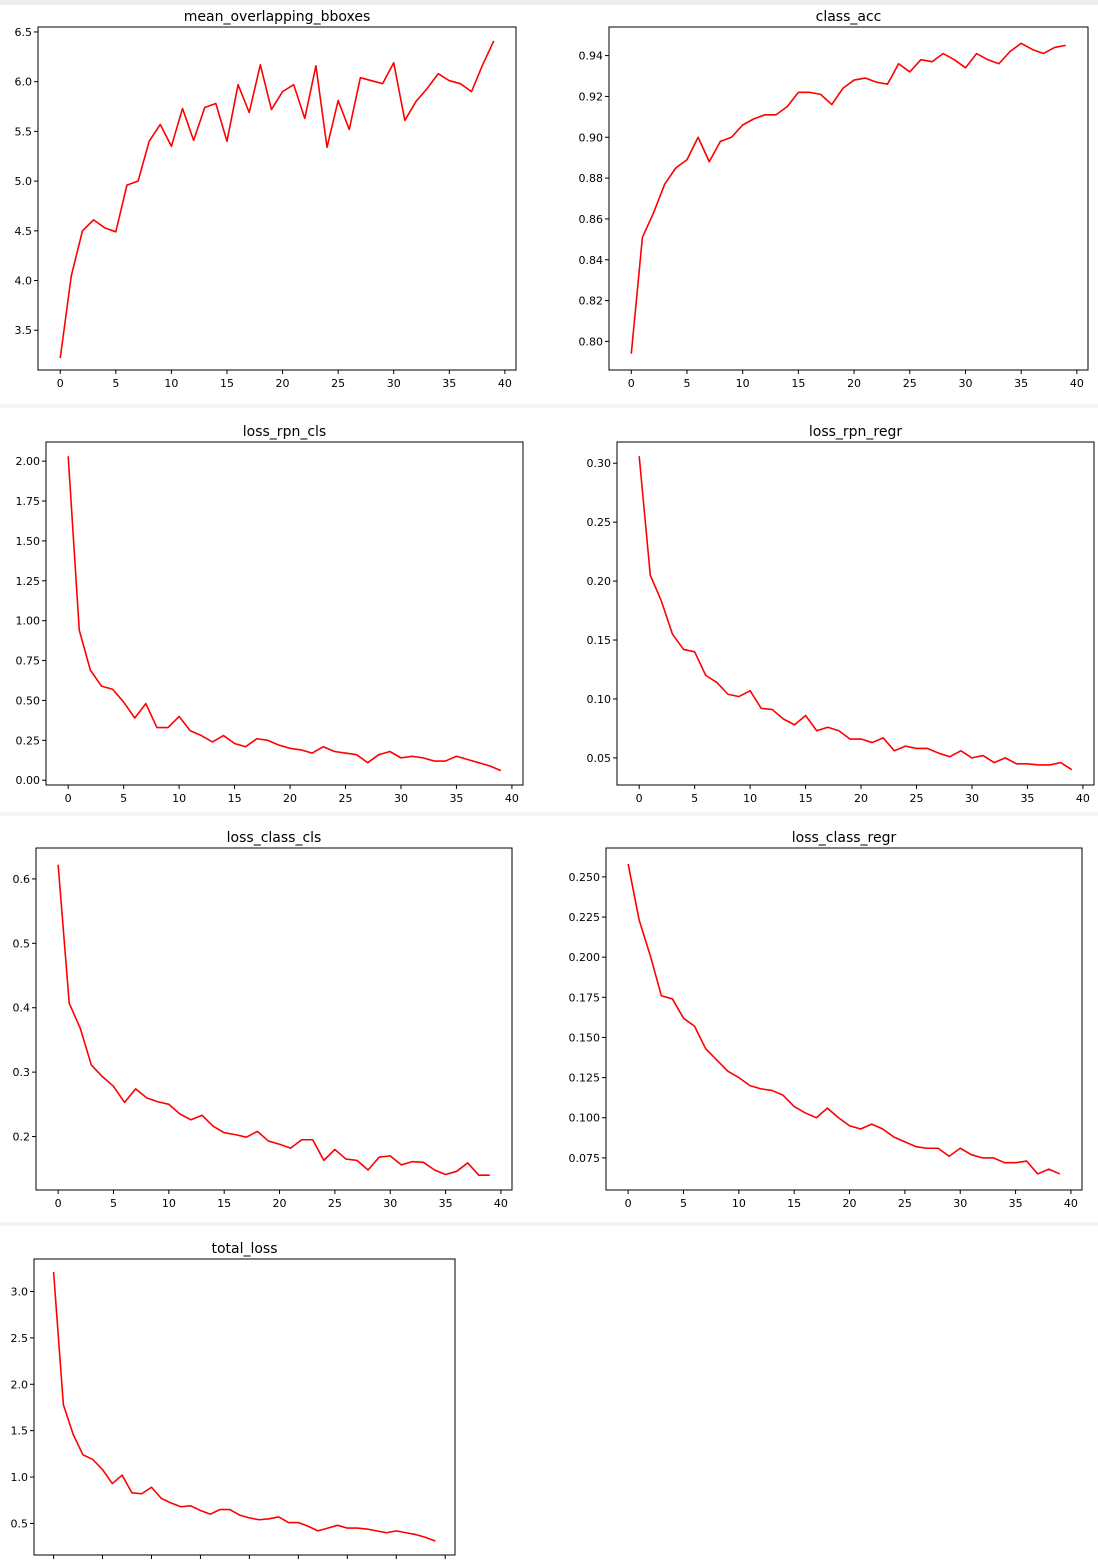  I want to click on y-tick-label: 0.250, so click(585, 877).